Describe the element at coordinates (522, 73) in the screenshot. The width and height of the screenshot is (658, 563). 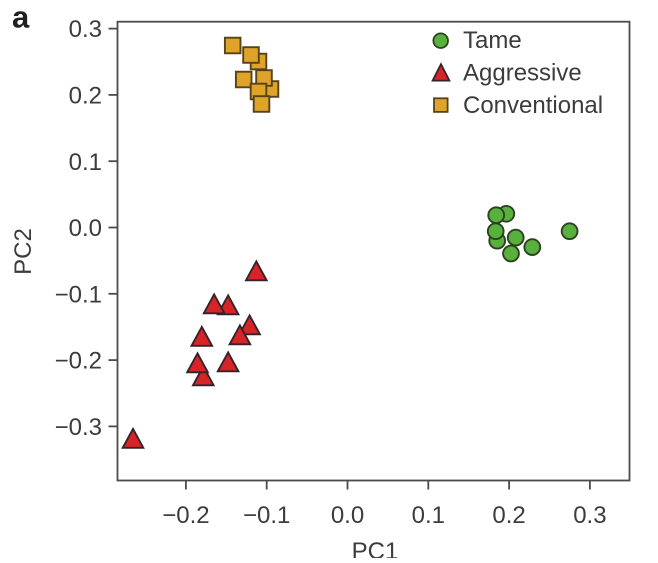
I see `svg-text: Aggressive` at that location.